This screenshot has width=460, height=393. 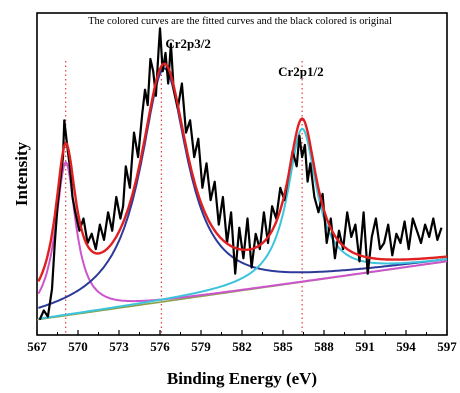 What do you see at coordinates (21, 173) in the screenshot?
I see `y-axis-title: Intensity` at bounding box center [21, 173].